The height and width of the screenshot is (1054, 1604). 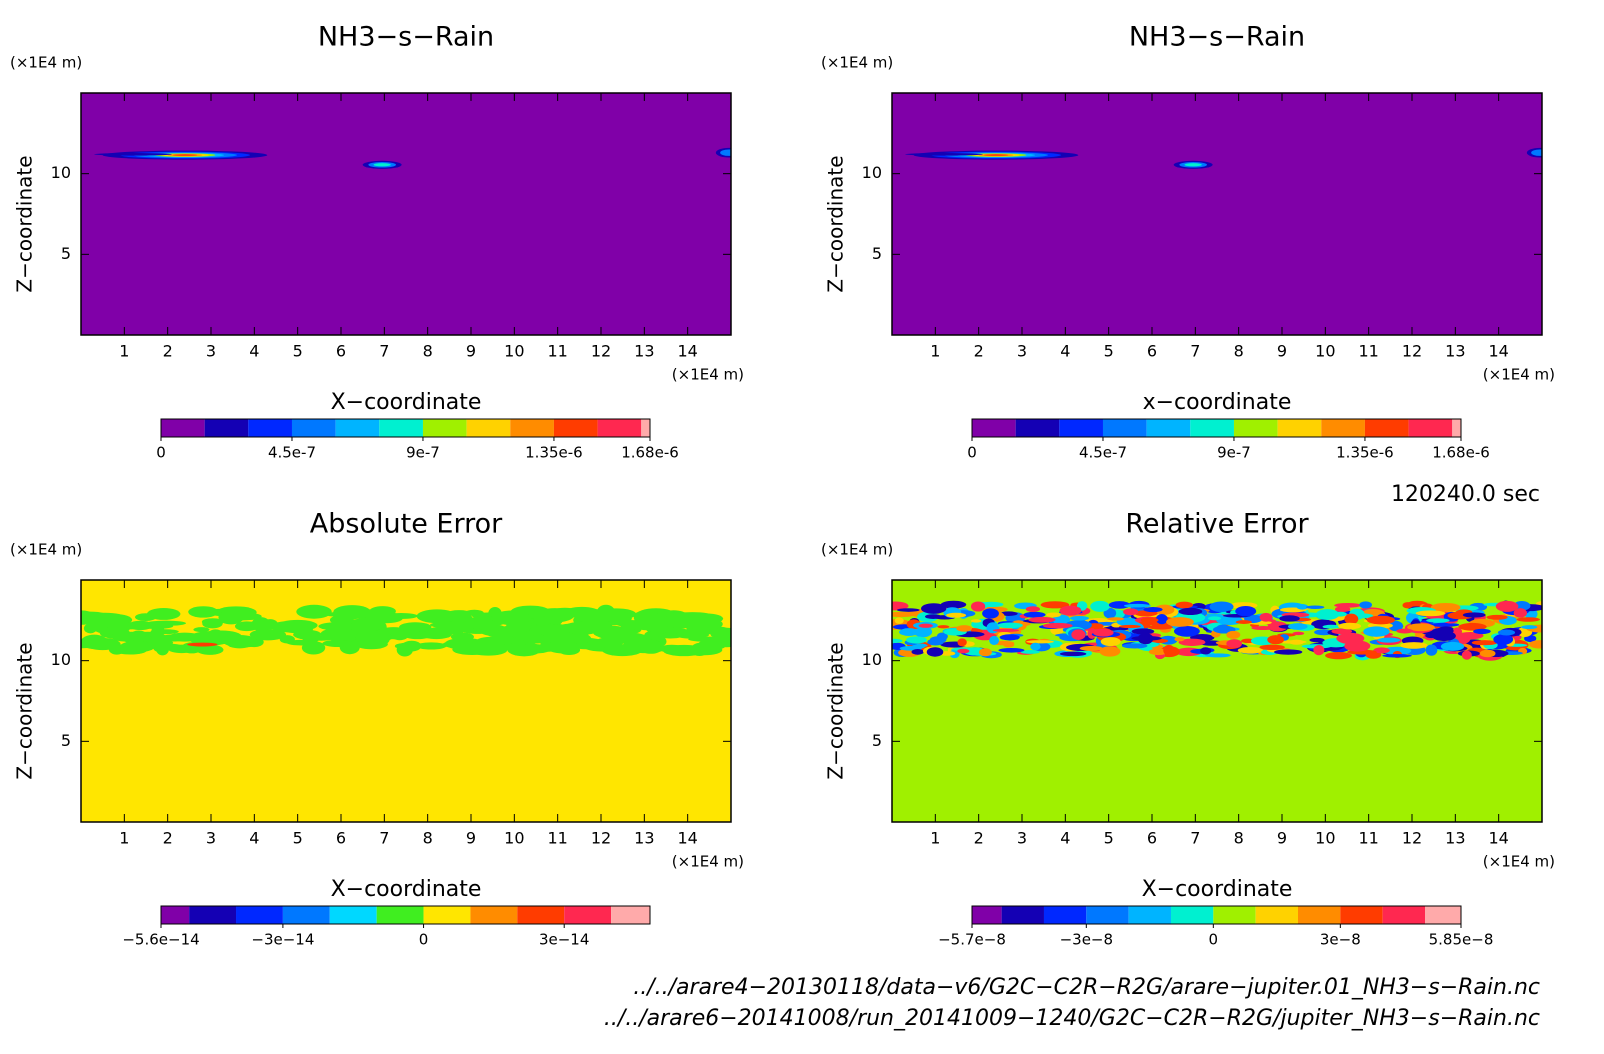 I want to click on colorbar-tick-label: 4.5e-7, so click(x=292, y=453).